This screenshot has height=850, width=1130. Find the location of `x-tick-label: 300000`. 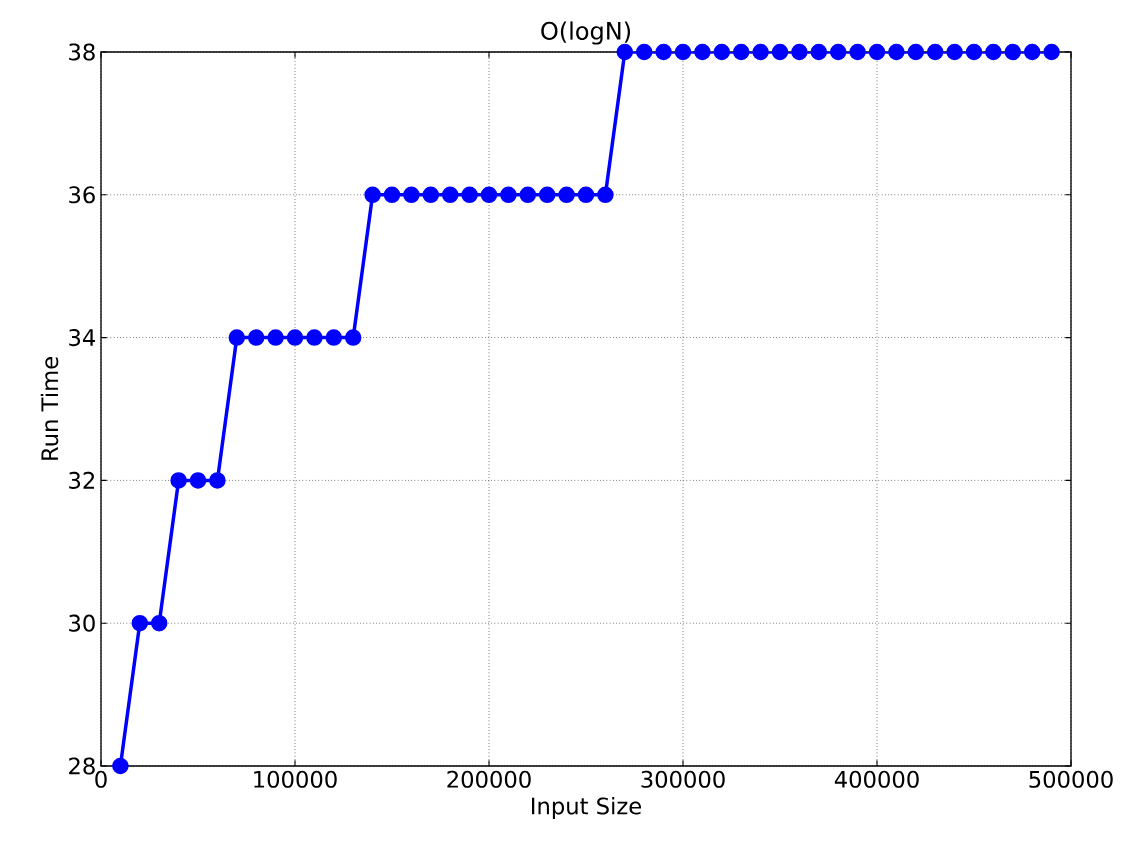

x-tick-label: 300000 is located at coordinates (683, 779).